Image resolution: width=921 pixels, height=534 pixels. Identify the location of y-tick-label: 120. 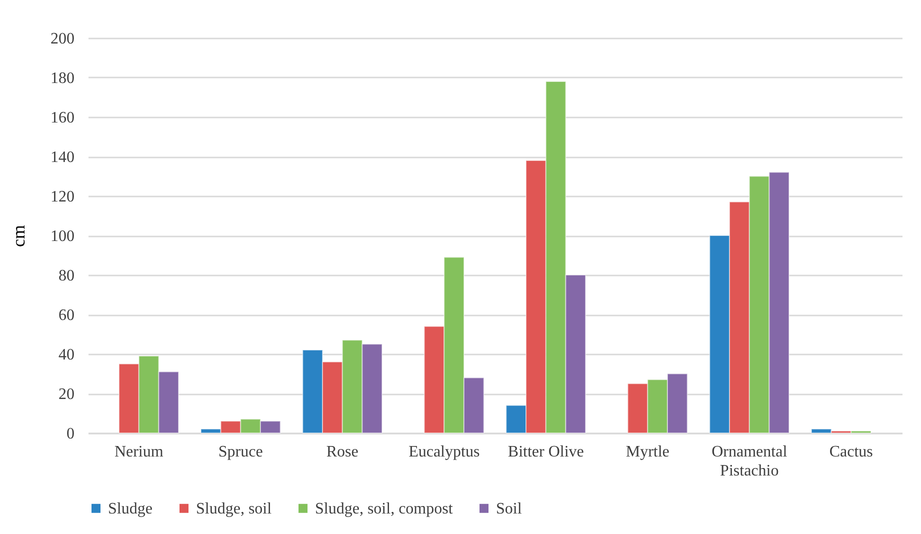
(62, 197).